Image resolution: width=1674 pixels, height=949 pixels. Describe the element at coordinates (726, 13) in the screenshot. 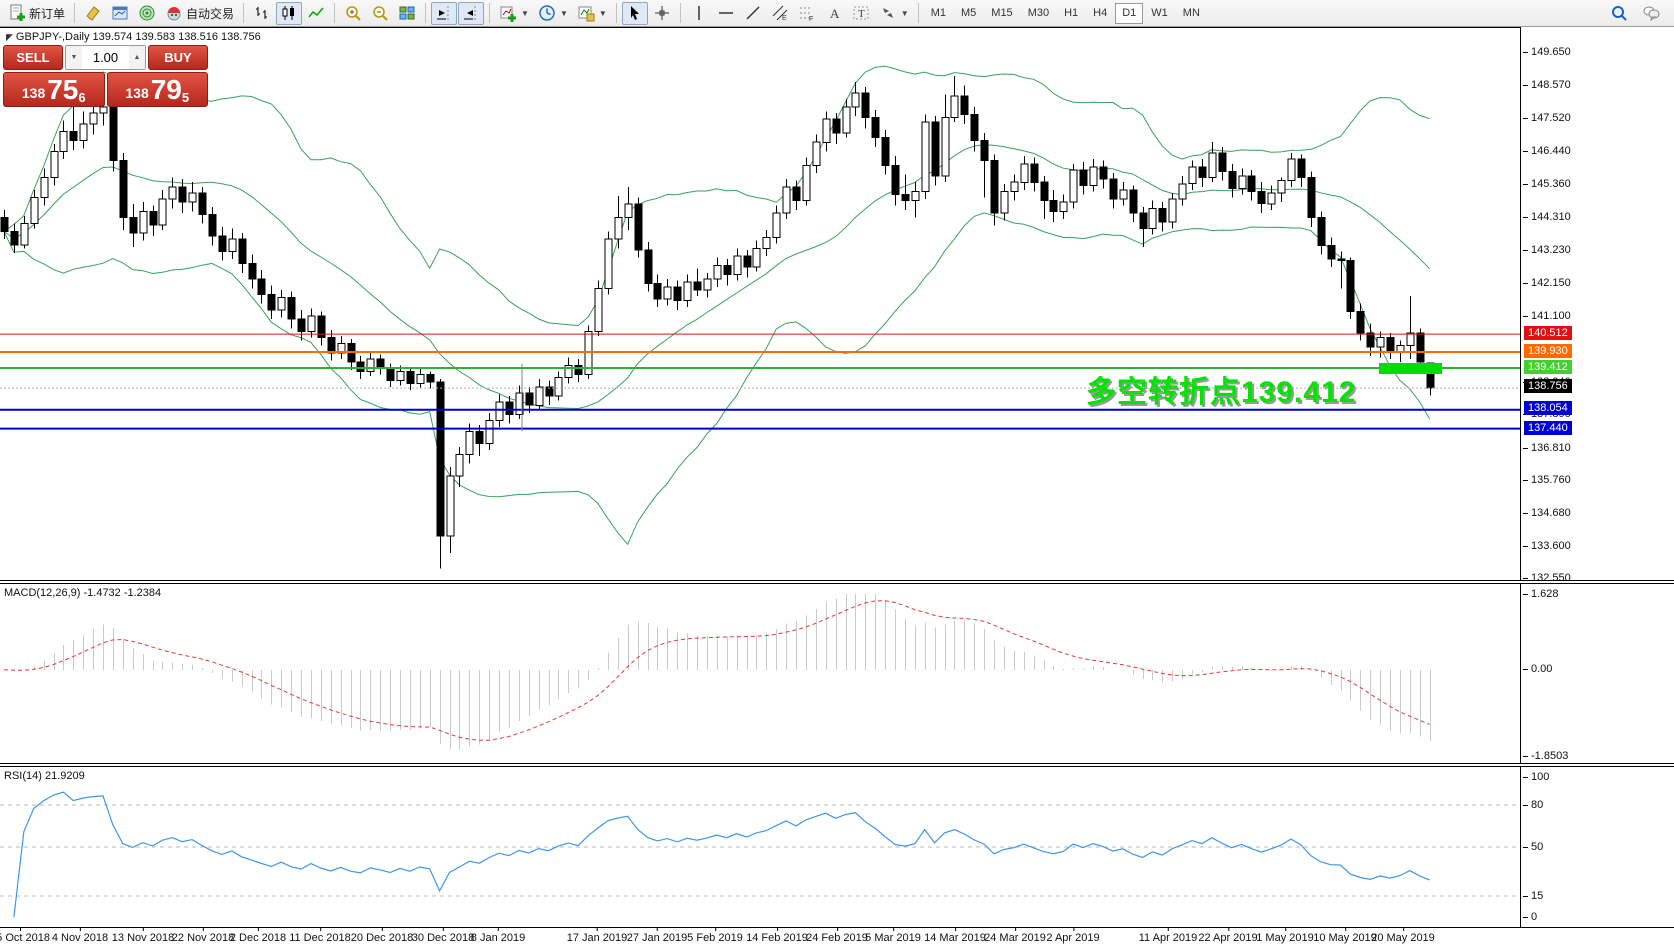

I see `hline-tool-button` at that location.